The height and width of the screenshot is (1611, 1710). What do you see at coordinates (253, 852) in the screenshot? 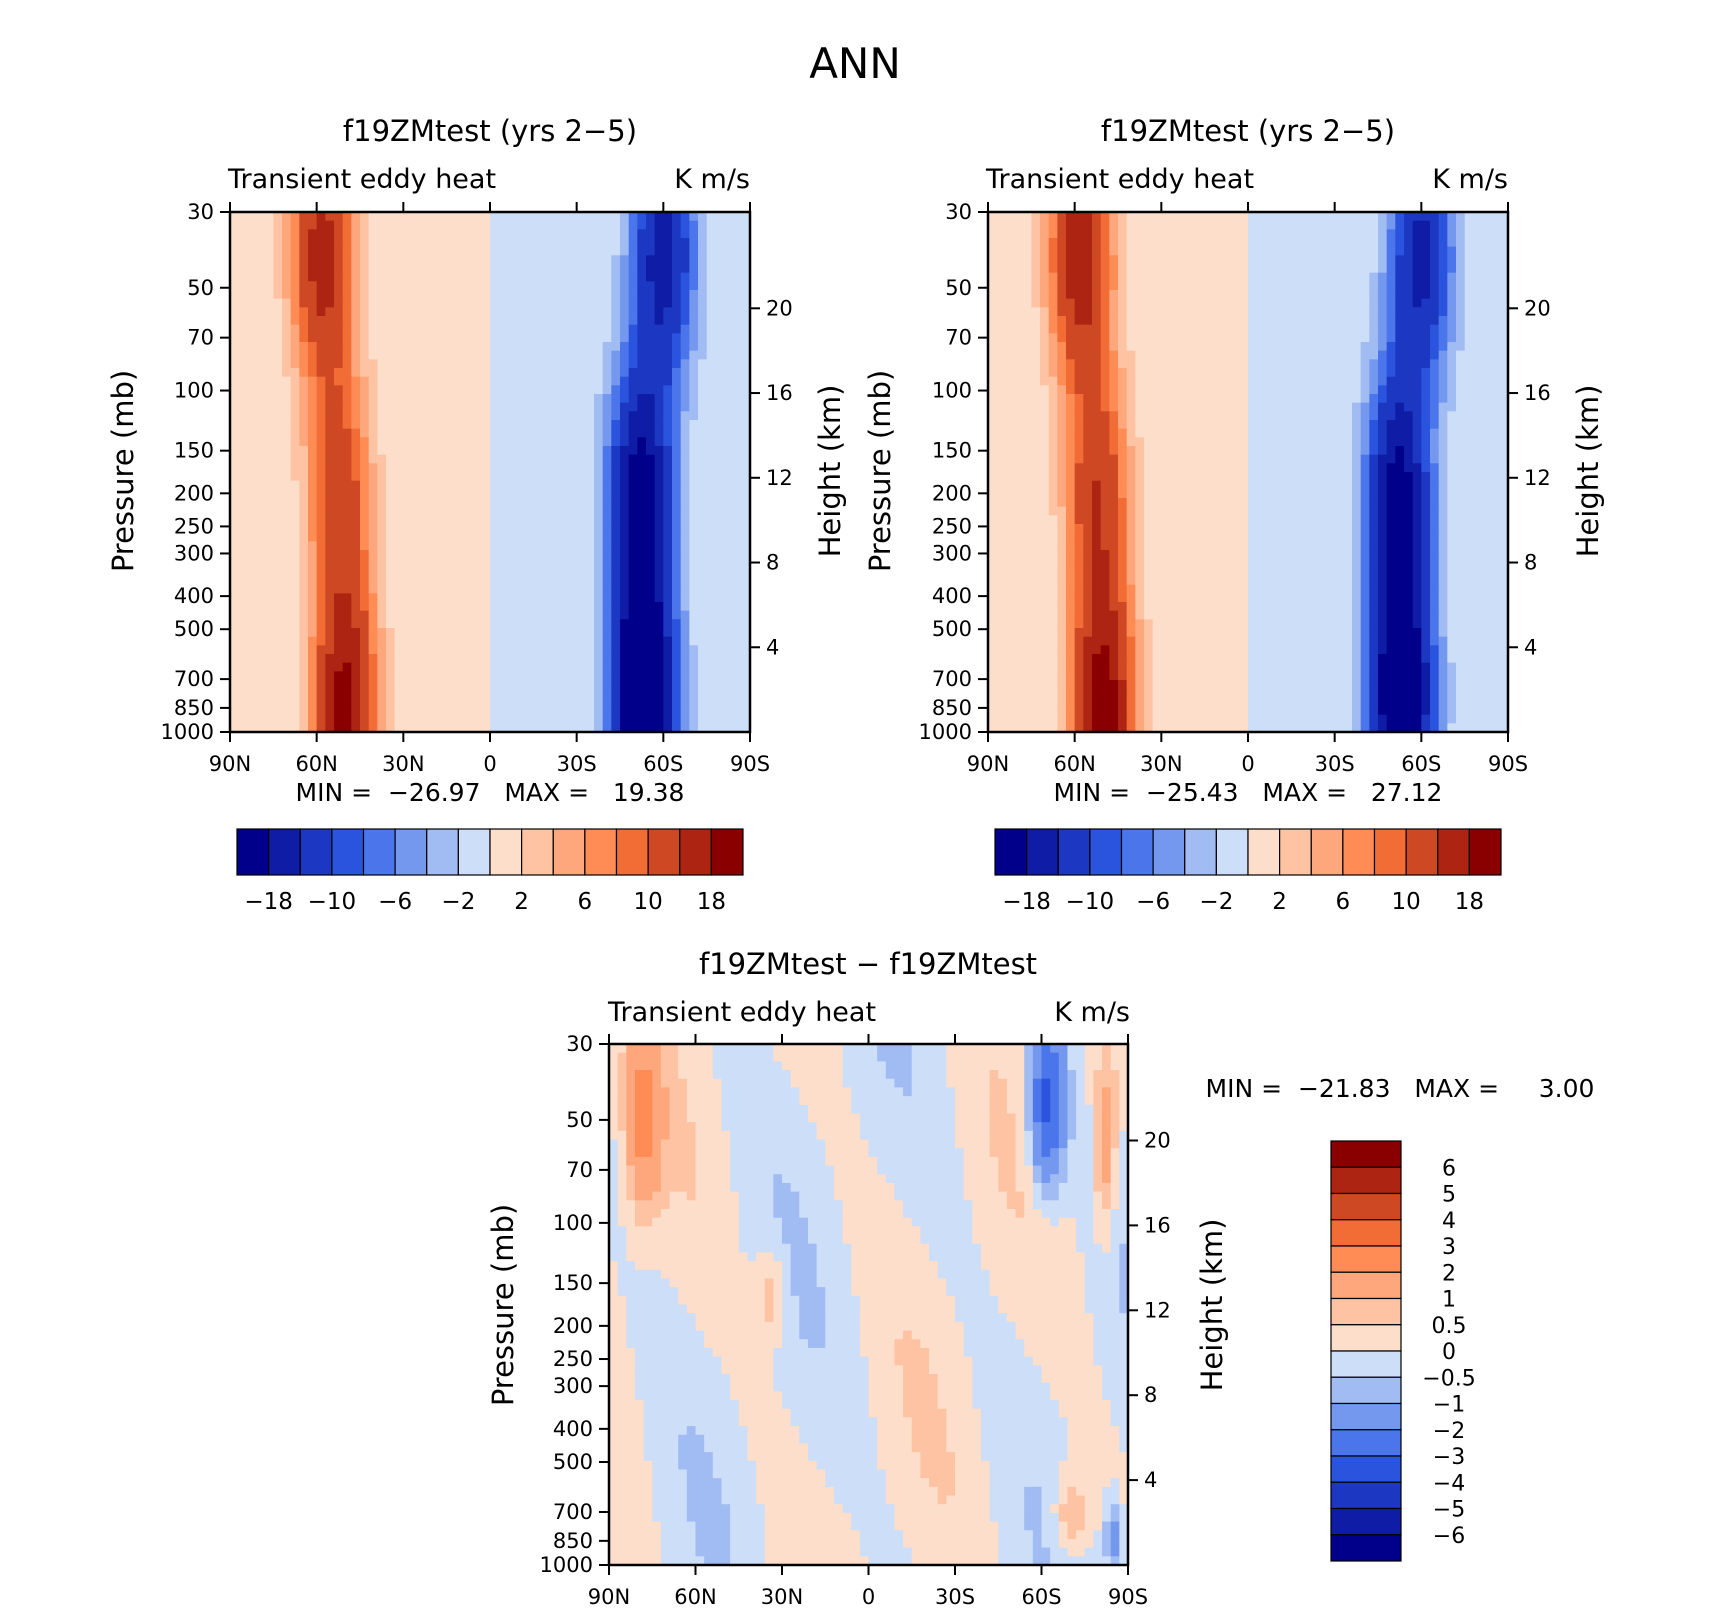
I see `colorbar-swatch` at bounding box center [253, 852].